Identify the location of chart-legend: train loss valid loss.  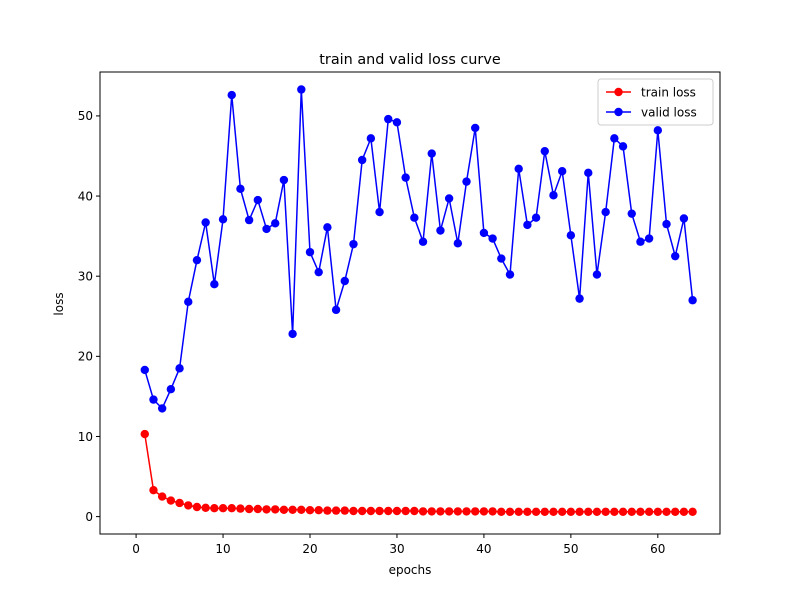
(655, 102).